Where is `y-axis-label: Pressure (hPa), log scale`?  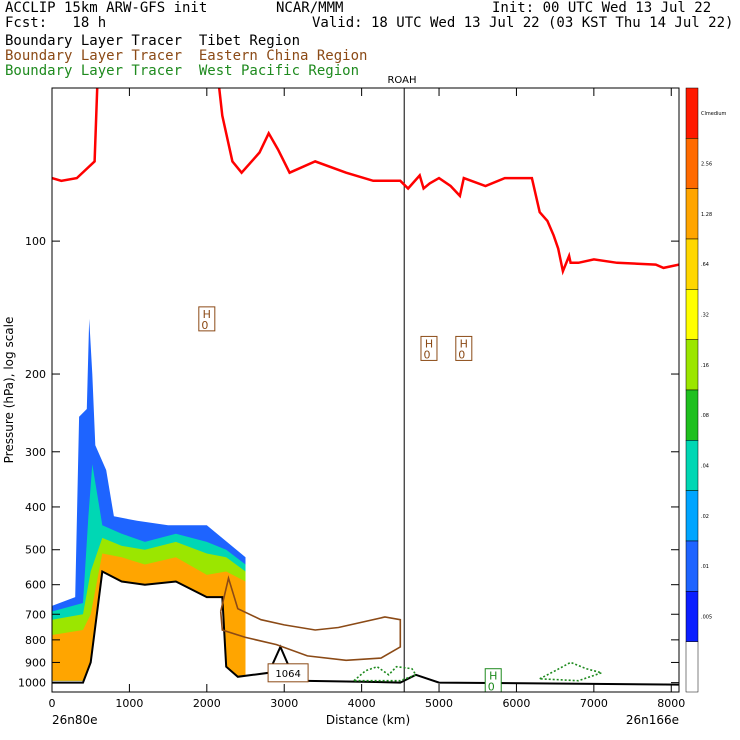
y-axis-label: Pressure (hPa), log scale is located at coordinates (9, 390).